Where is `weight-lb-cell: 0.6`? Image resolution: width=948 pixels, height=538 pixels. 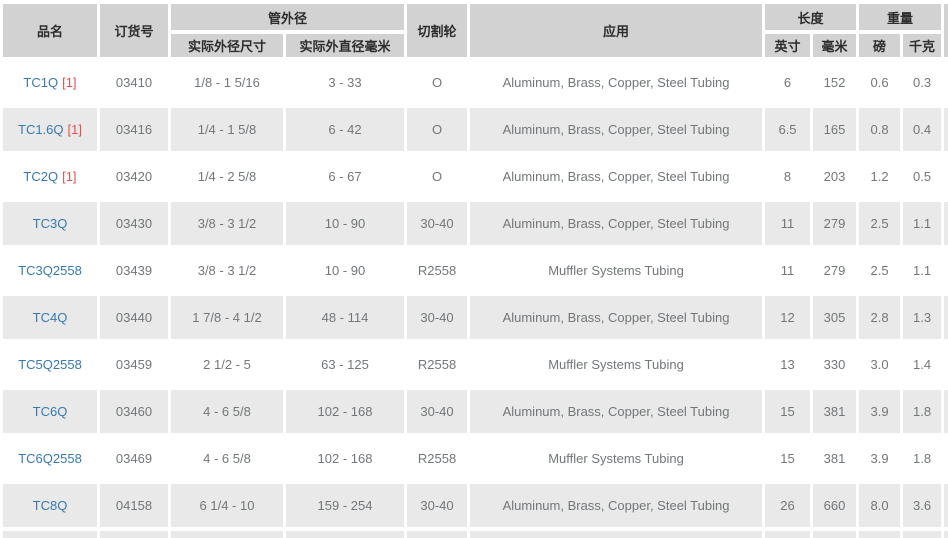 weight-lb-cell: 0.6 is located at coordinates (880, 82).